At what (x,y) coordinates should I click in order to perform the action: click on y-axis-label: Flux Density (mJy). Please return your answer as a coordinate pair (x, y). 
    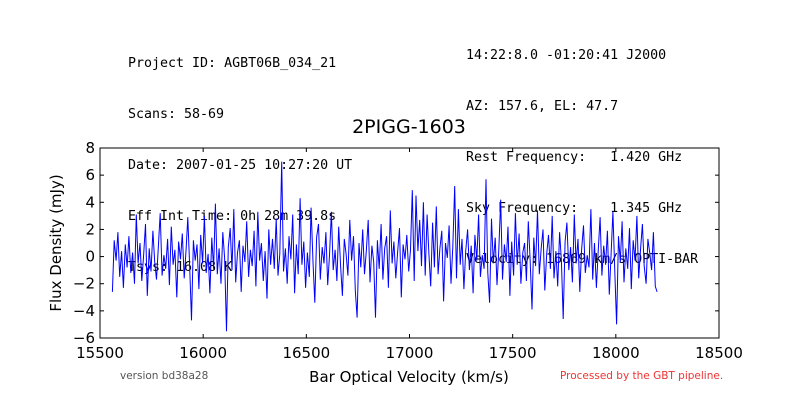
    Looking at the image, I should click on (56, 242).